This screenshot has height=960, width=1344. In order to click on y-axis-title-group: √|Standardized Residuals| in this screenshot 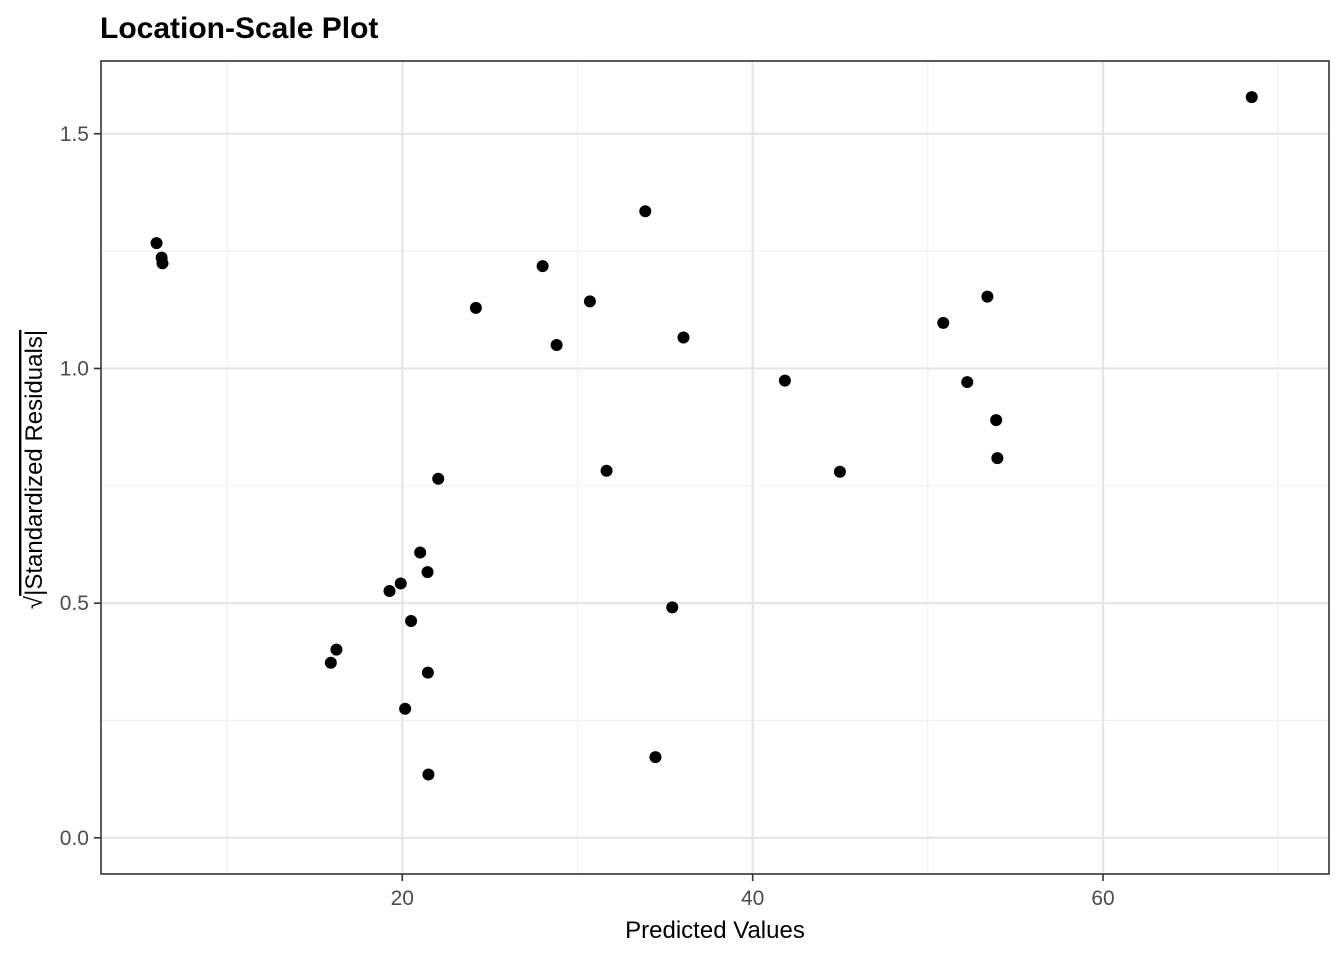, I will do `click(34, 469)`.